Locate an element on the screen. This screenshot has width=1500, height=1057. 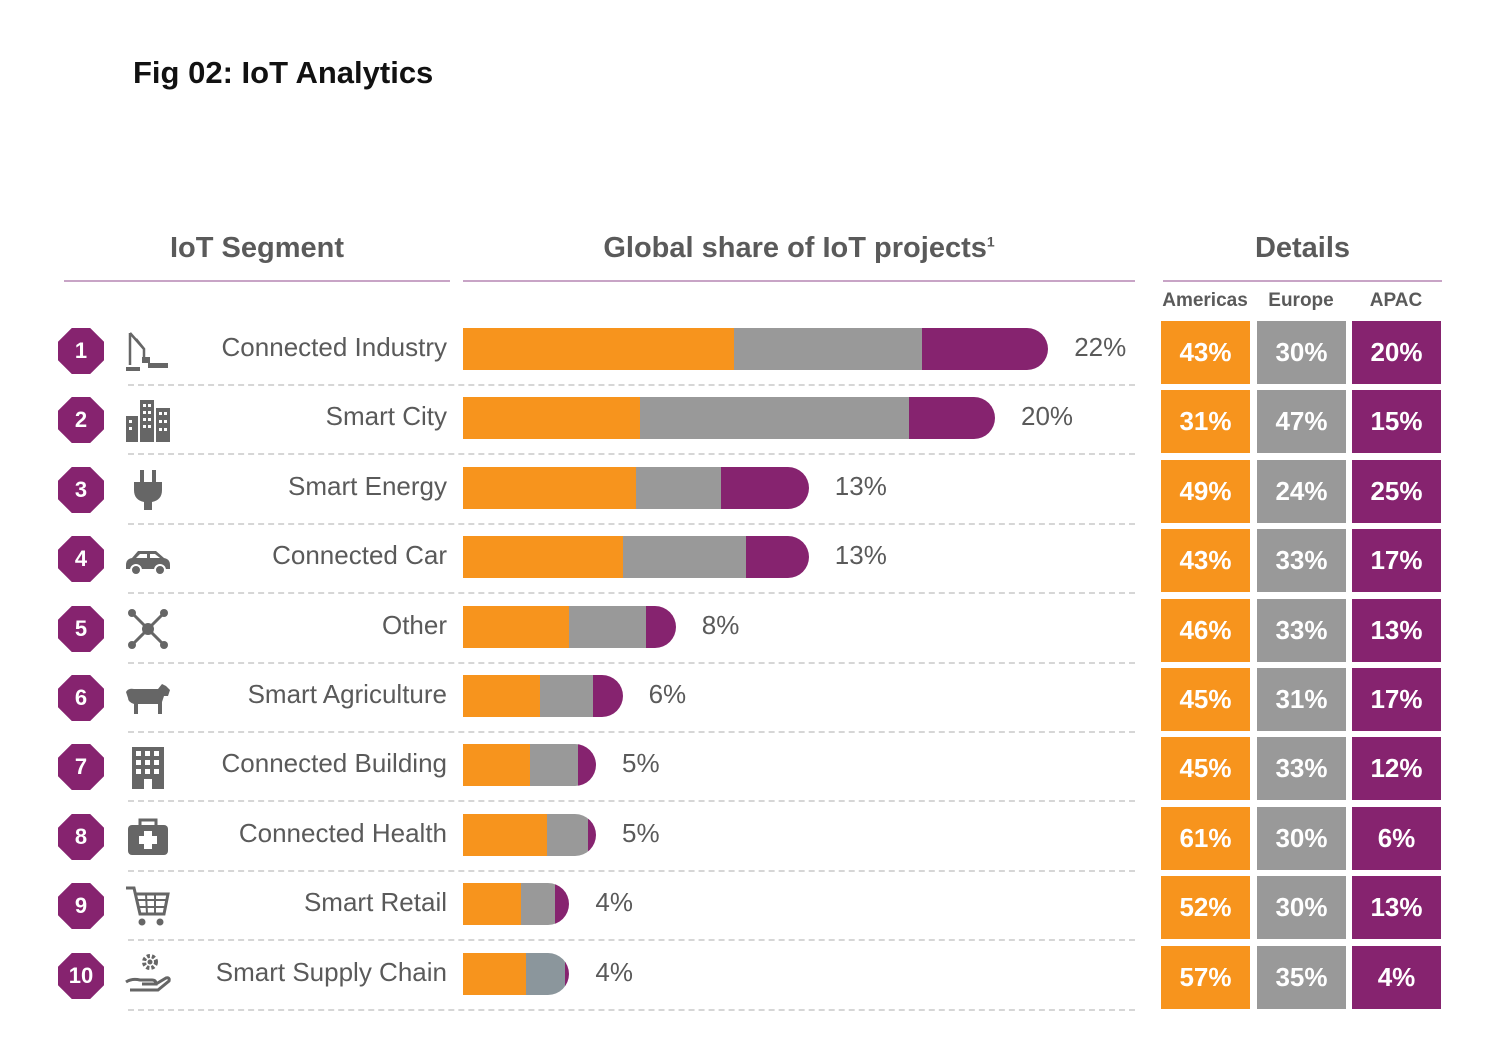
rank-badge: 5 is located at coordinates (81, 629).